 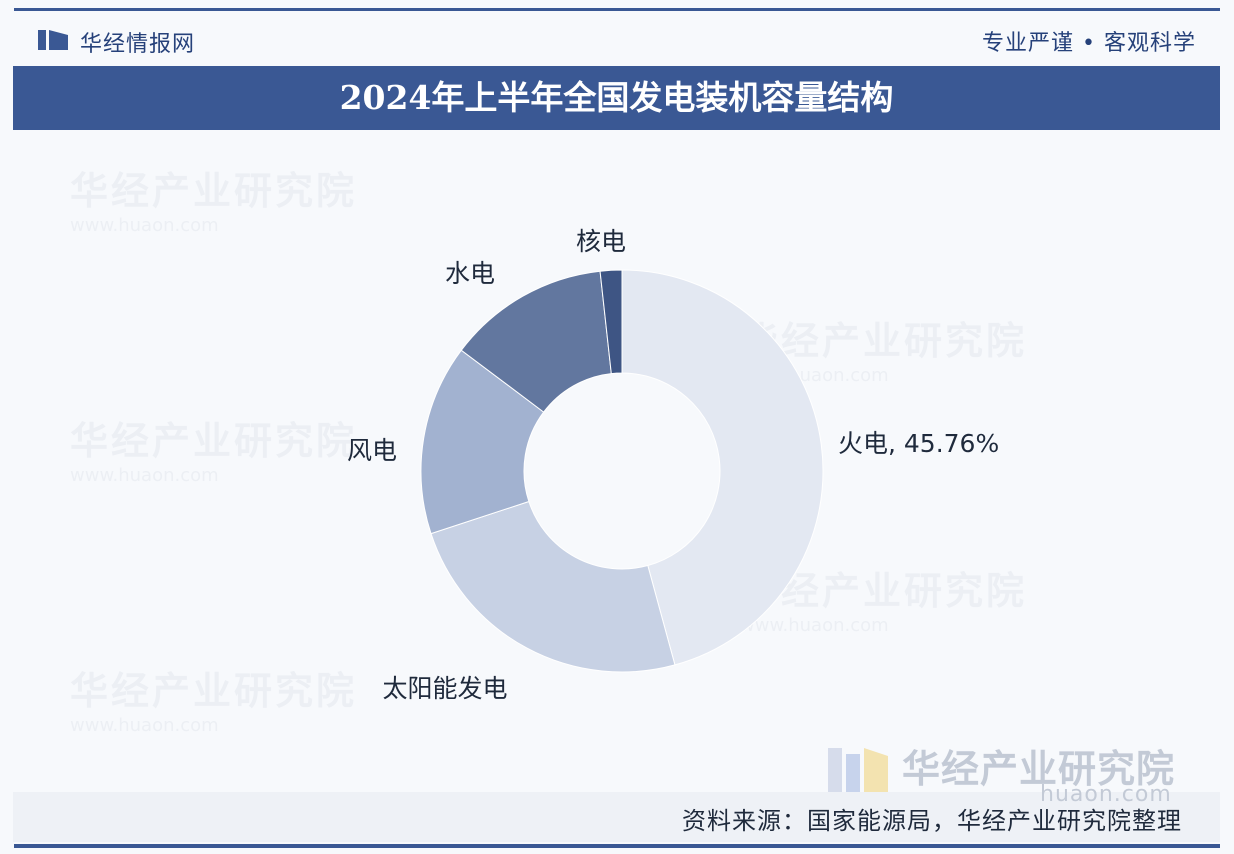 What do you see at coordinates (372, 450) in the screenshot?
I see `label-wind: 风电` at bounding box center [372, 450].